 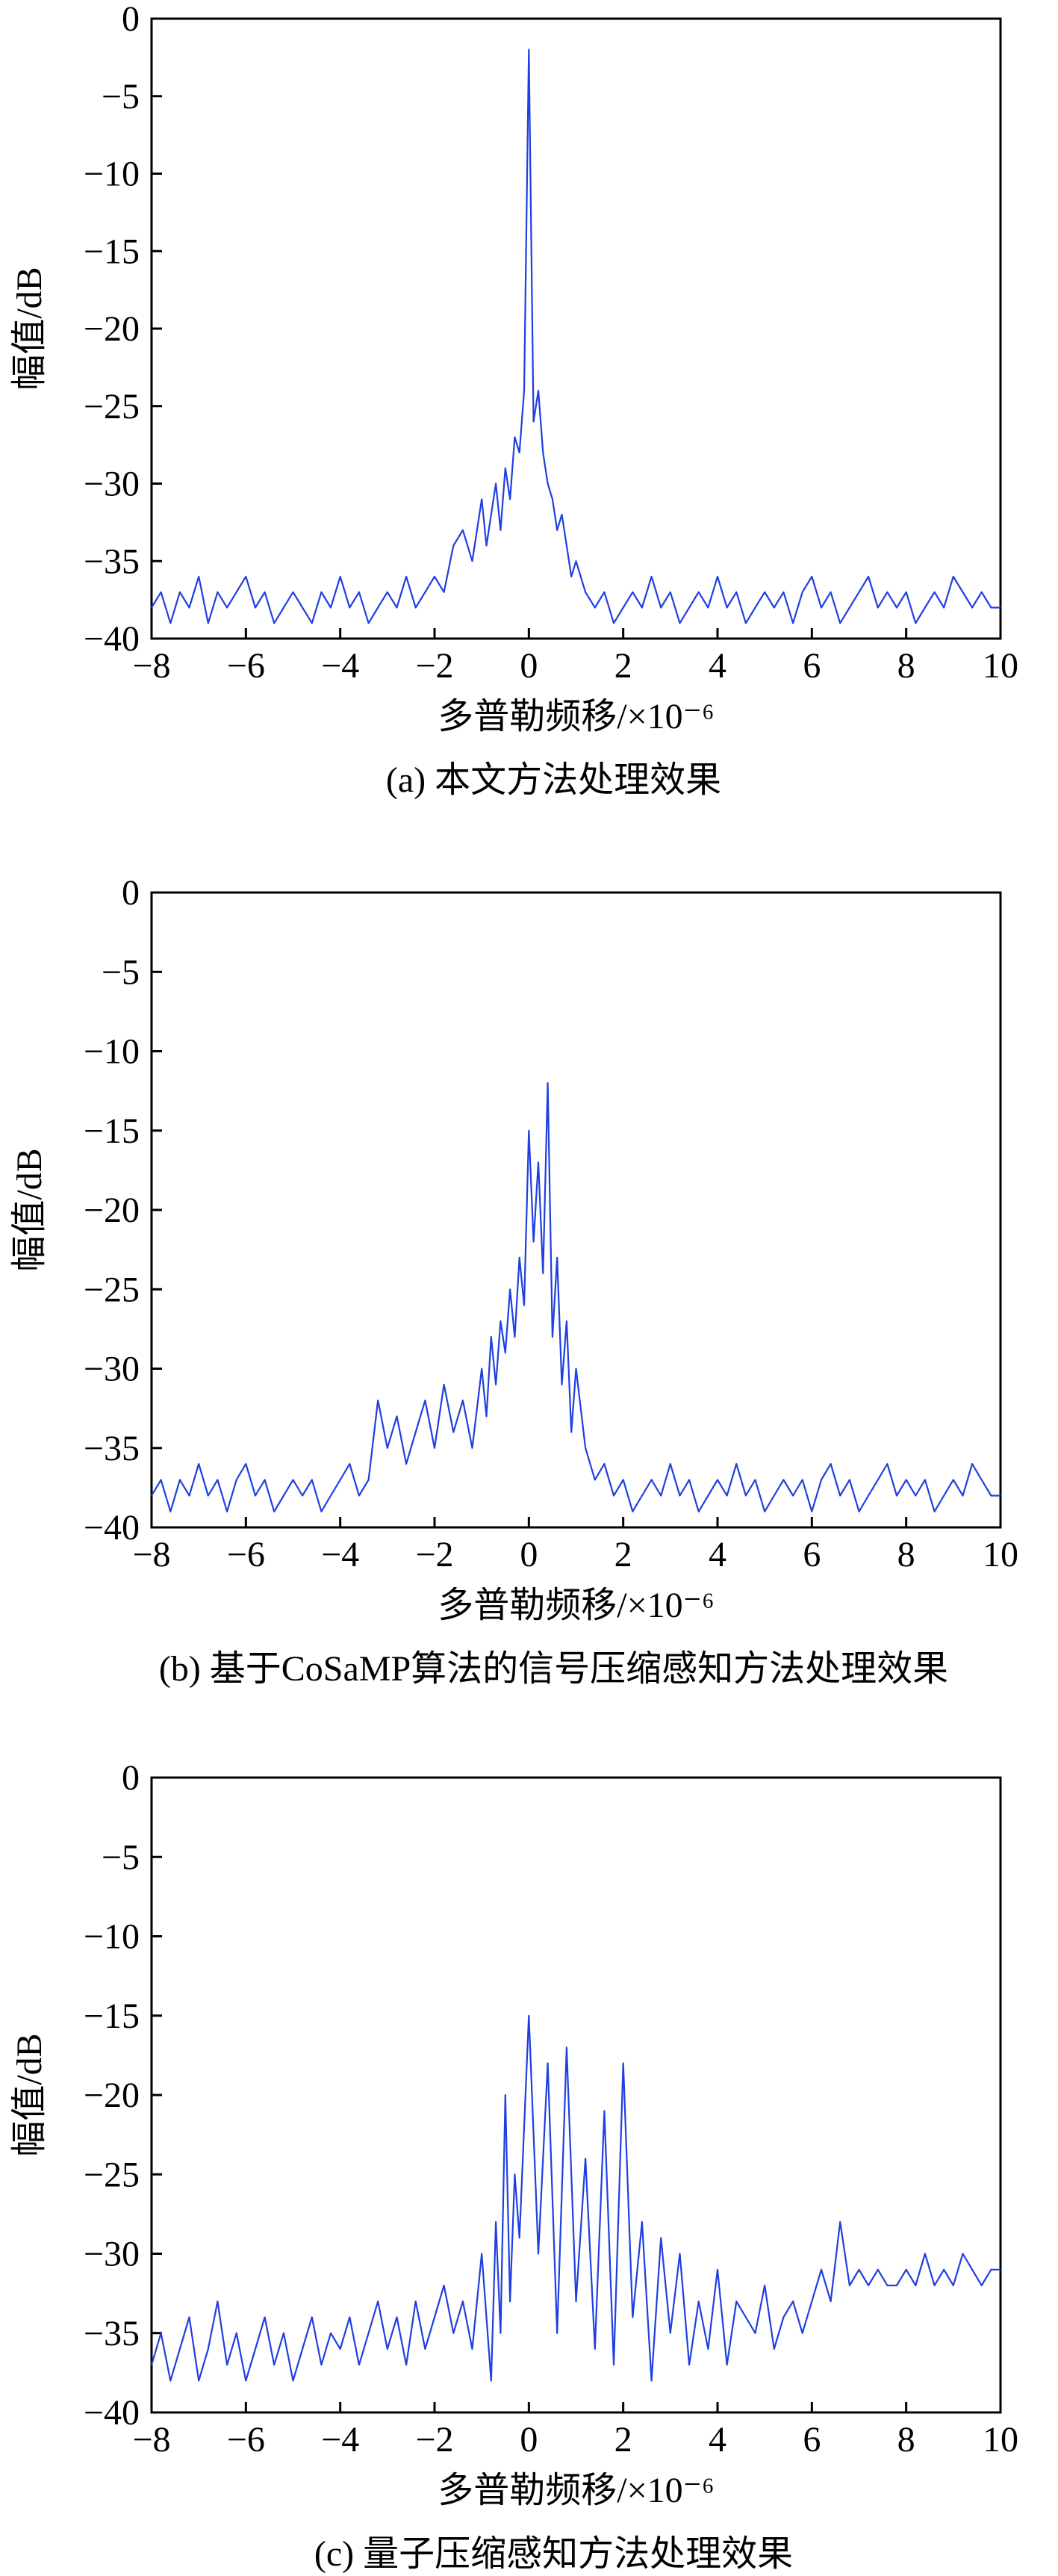 What do you see at coordinates (554, 1669) in the screenshot?
I see `panel-caption: (b) 基于CoSaMP算法的信号压缩感知方法处理效果` at bounding box center [554, 1669].